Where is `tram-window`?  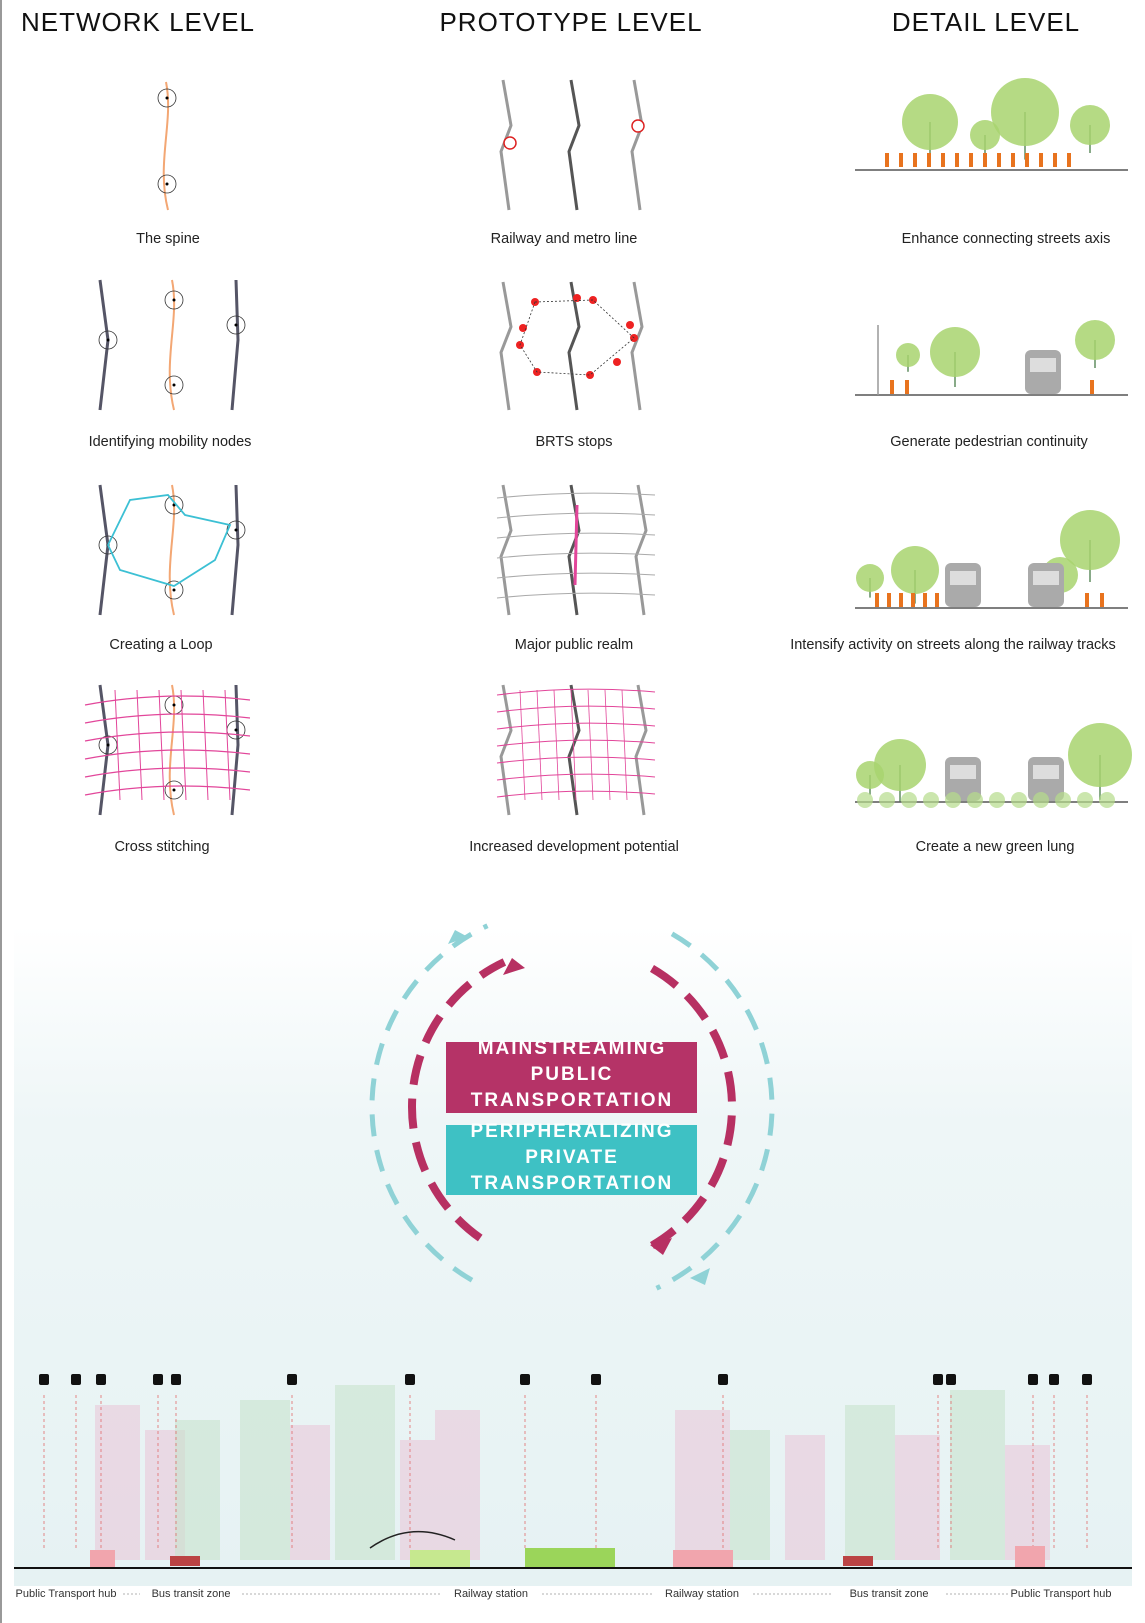 tram-window is located at coordinates (1043, 365).